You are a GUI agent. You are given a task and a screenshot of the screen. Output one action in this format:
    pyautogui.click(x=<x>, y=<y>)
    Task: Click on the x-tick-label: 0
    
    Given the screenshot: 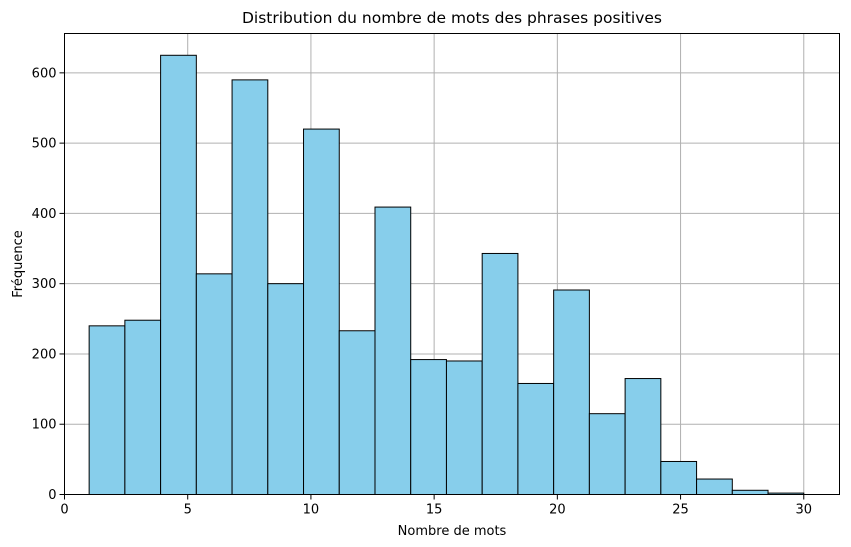 What is the action you would take?
    pyautogui.click(x=64, y=510)
    